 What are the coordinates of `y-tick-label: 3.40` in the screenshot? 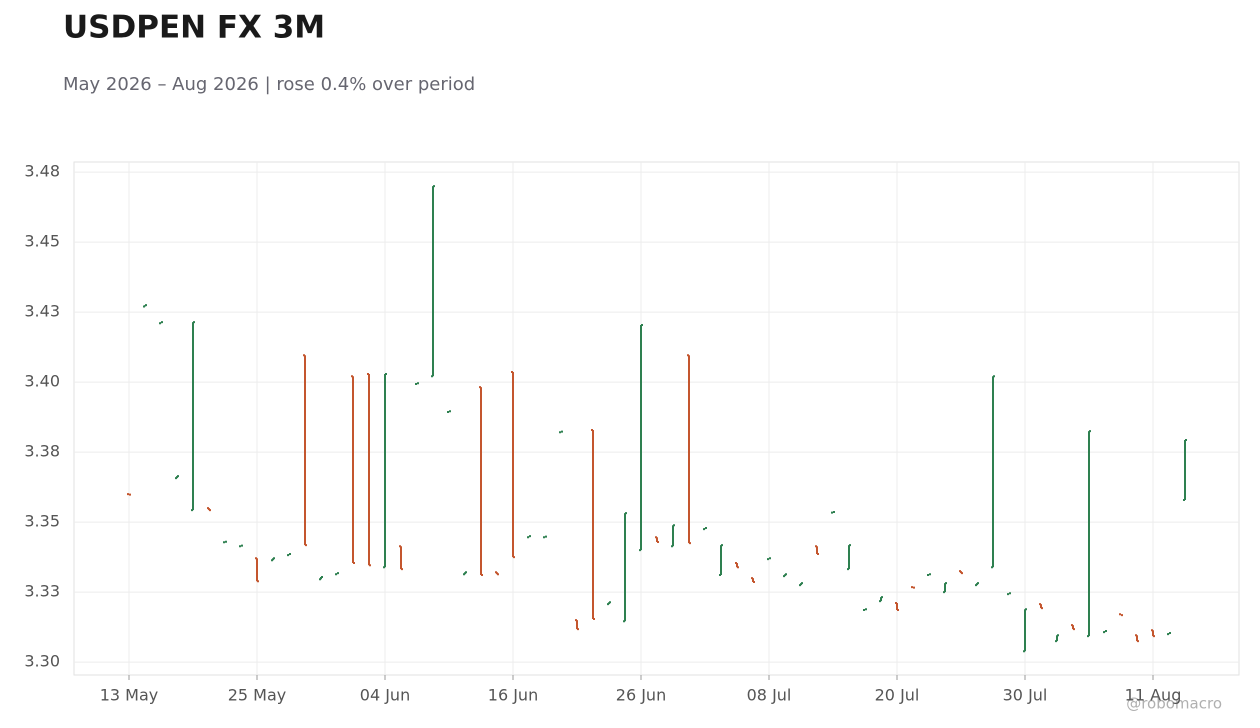 It's located at (42, 381).